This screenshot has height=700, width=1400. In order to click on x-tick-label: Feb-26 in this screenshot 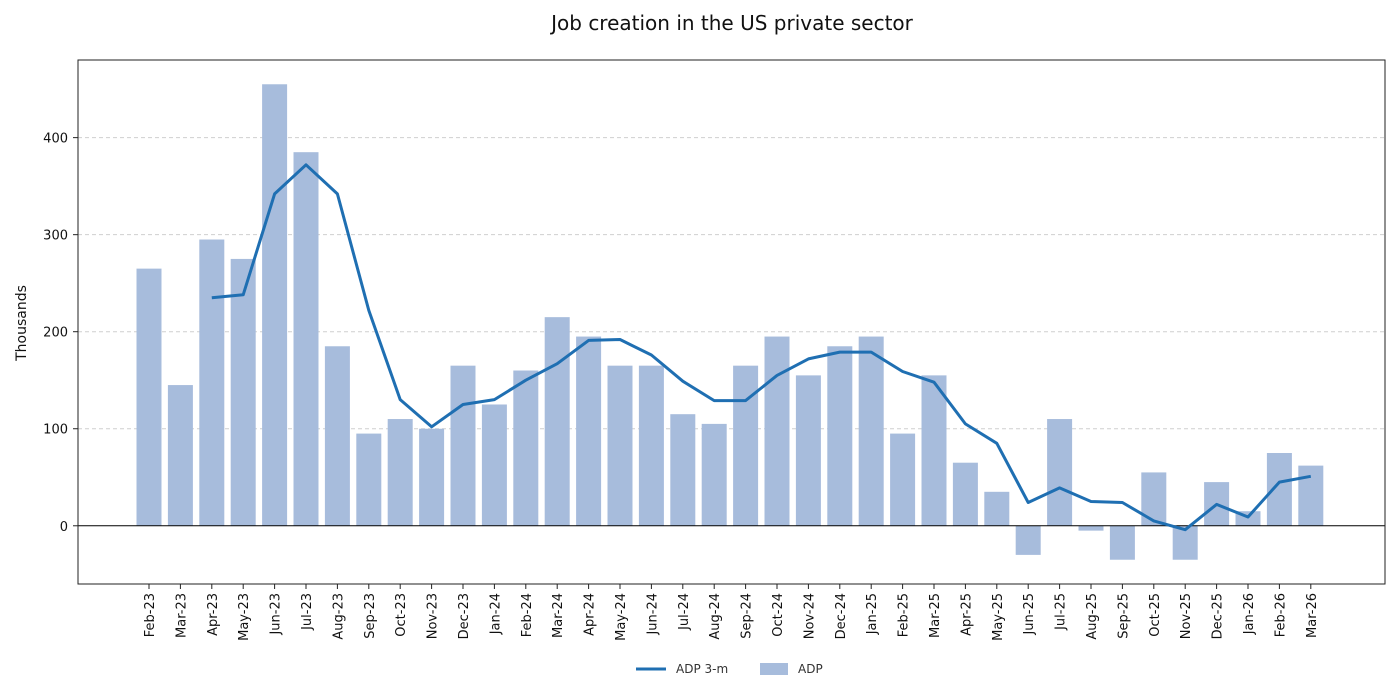, I will do `click(1280, 615)`.